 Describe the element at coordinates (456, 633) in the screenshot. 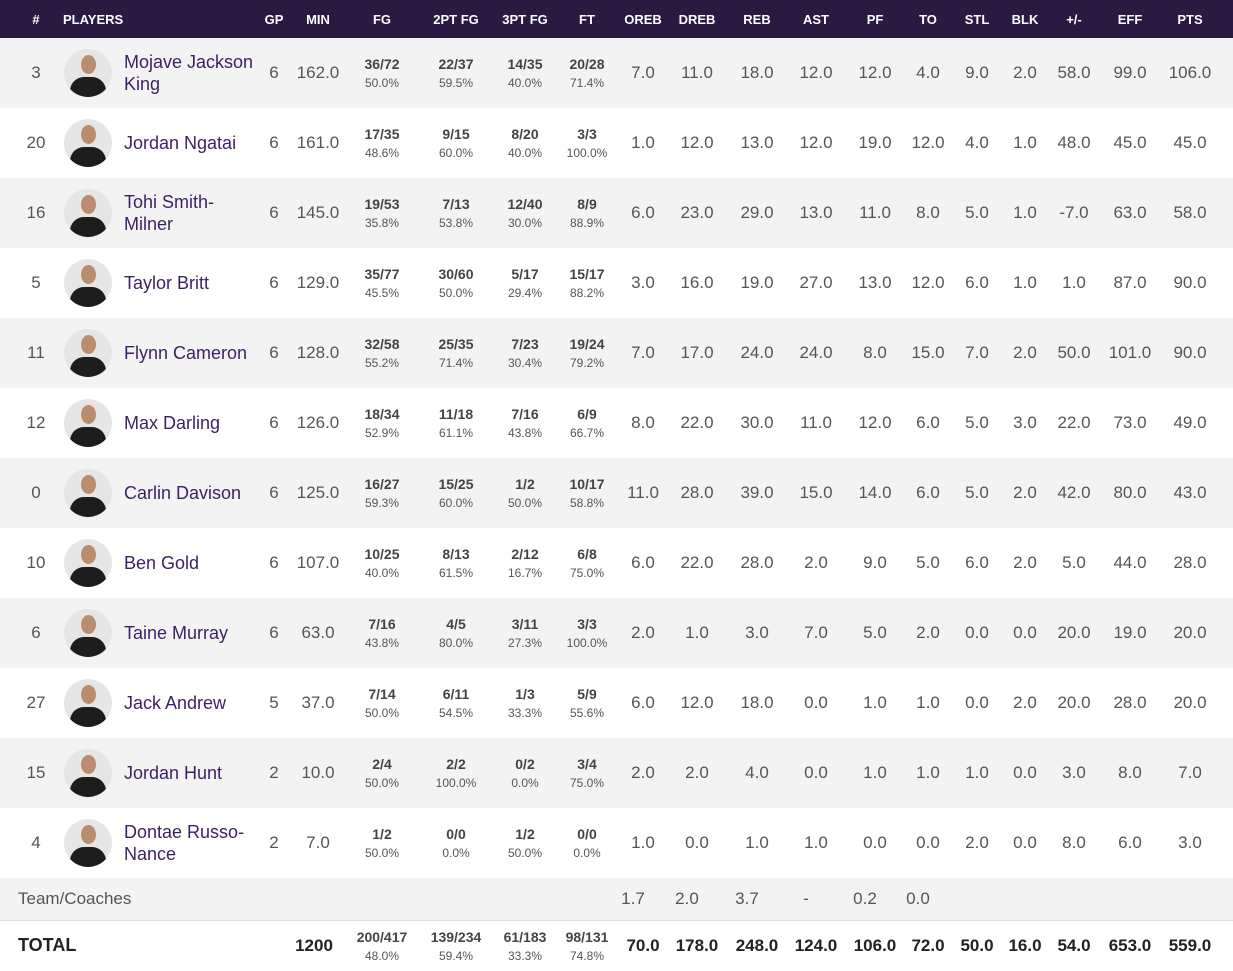

I see `cell: 4/5 80.0%` at that location.